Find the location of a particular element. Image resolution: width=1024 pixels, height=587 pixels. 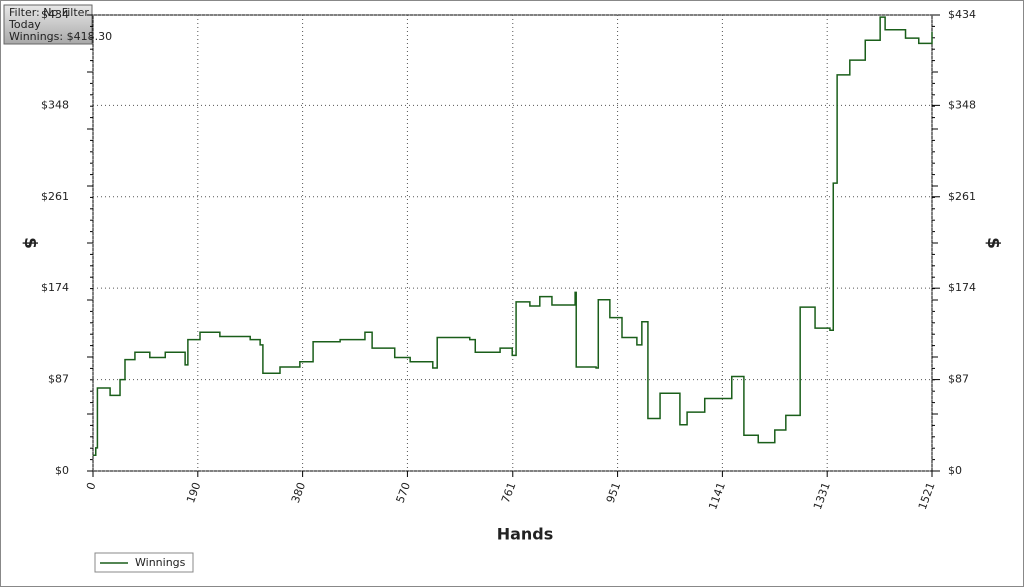

y2-tick-label: $87 is located at coordinates (958, 379).